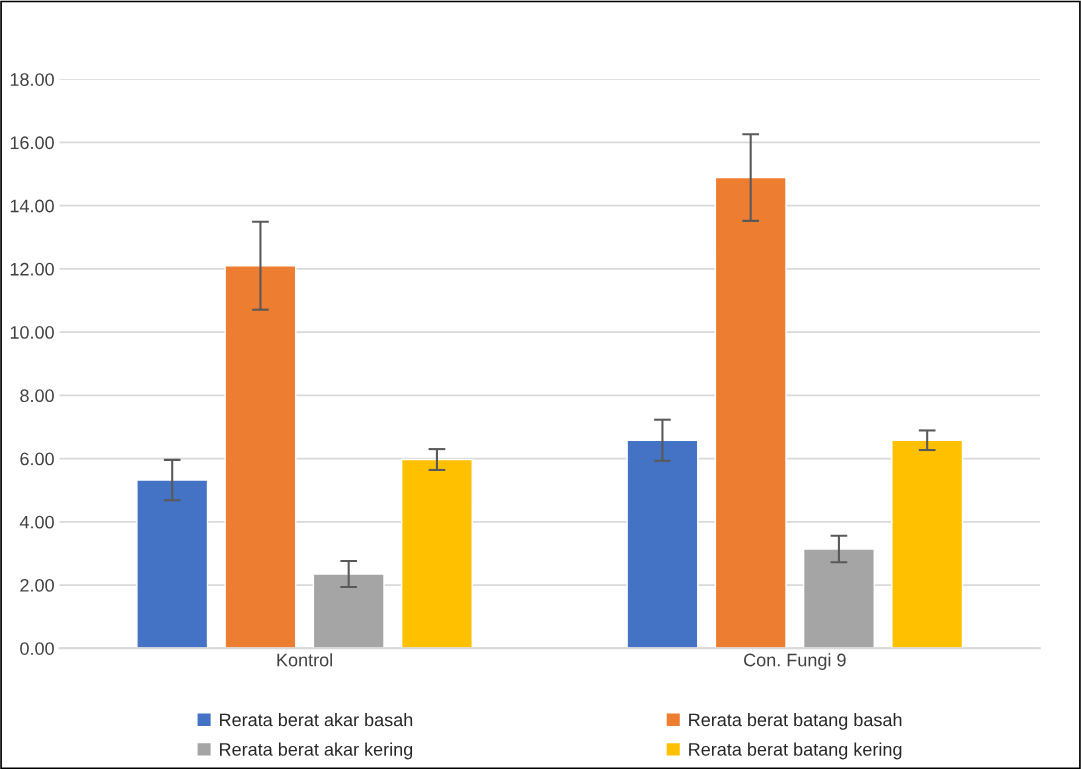 This screenshot has width=1081, height=769. Describe the element at coordinates (37, 585) in the screenshot. I see `y-tick-label: 2.00` at that location.